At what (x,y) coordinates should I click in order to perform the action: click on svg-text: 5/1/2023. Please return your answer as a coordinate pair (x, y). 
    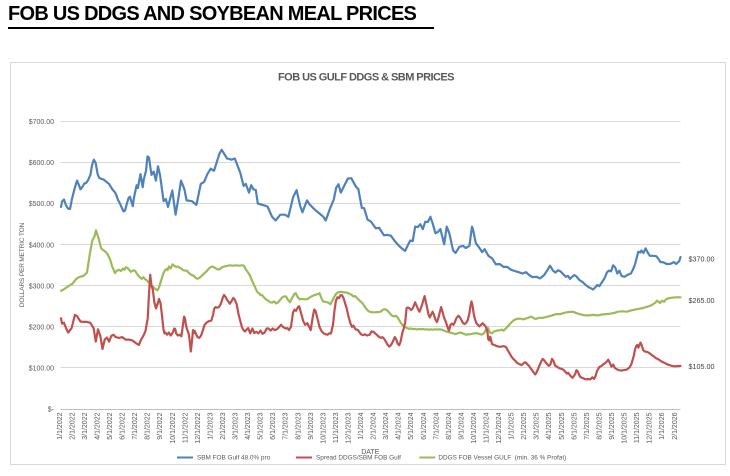
    Looking at the image, I should click on (261, 425).